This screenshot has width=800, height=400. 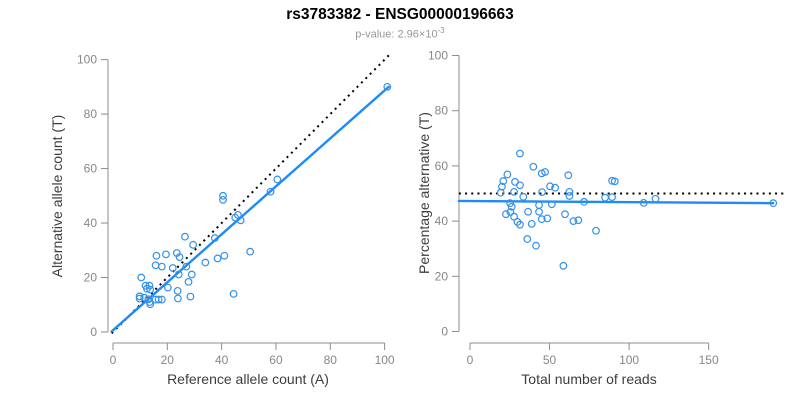 I want to click on page-title: rs3783382 - ENSG00000196663, so click(x=400, y=14).